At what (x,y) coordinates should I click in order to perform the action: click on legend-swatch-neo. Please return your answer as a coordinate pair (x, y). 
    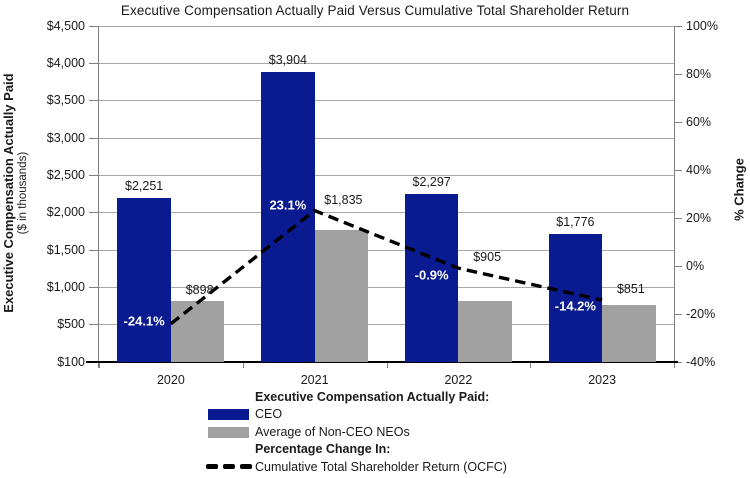
    Looking at the image, I should click on (228, 432).